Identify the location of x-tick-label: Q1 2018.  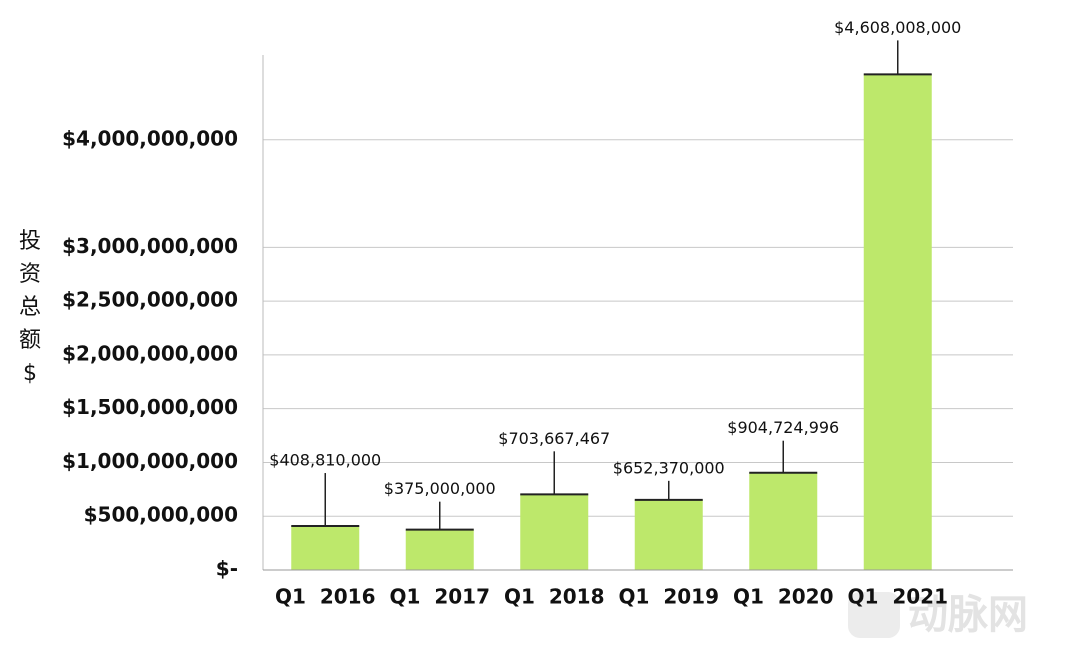
(554, 597).